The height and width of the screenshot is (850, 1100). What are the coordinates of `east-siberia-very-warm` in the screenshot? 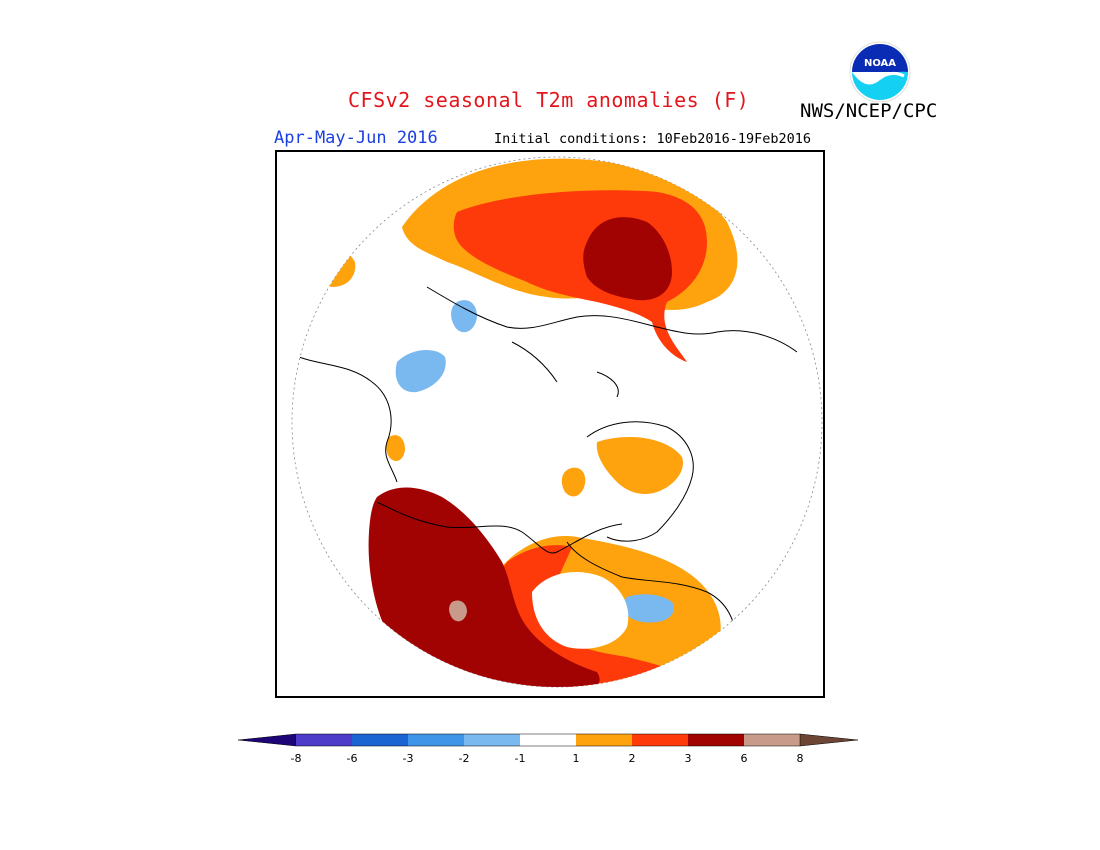 It's located at (627, 259).